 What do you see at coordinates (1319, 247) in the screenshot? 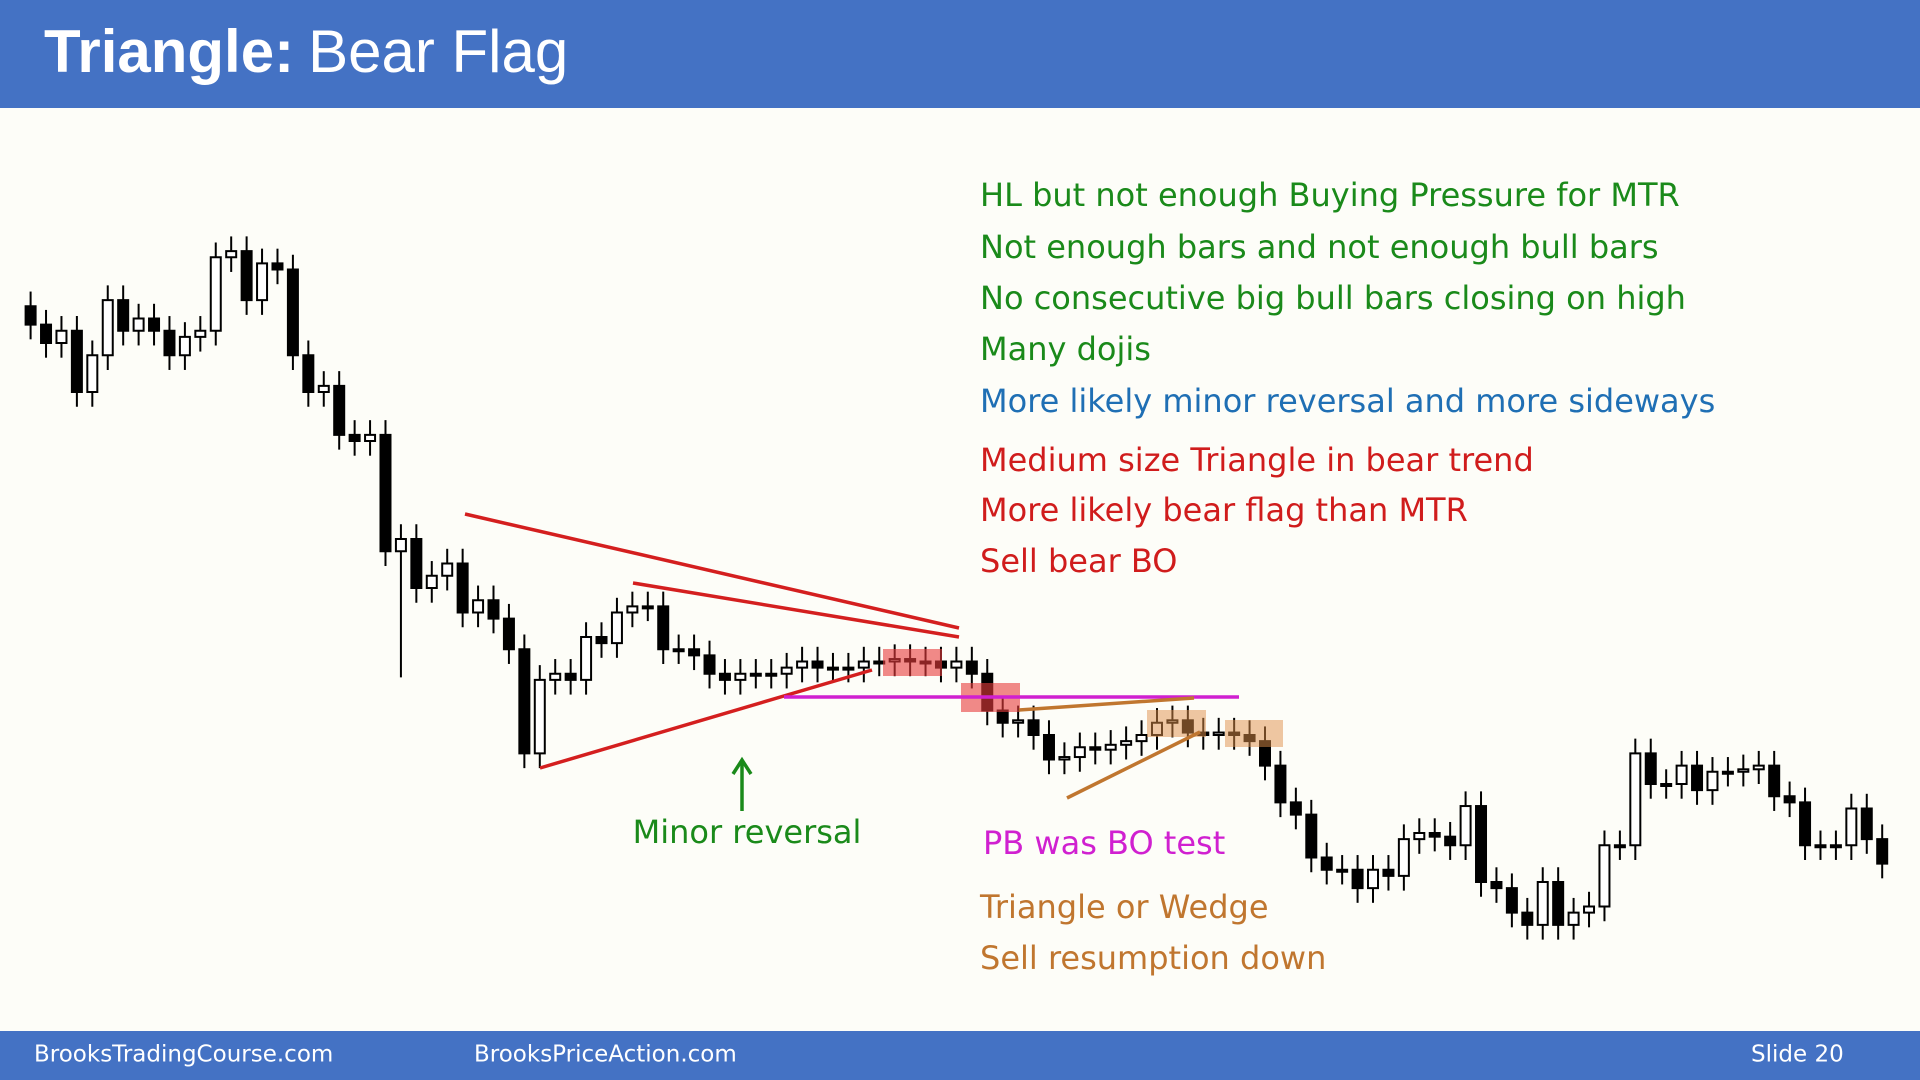
I see `note: Not enough bars and not enough bull bars` at bounding box center [1319, 247].